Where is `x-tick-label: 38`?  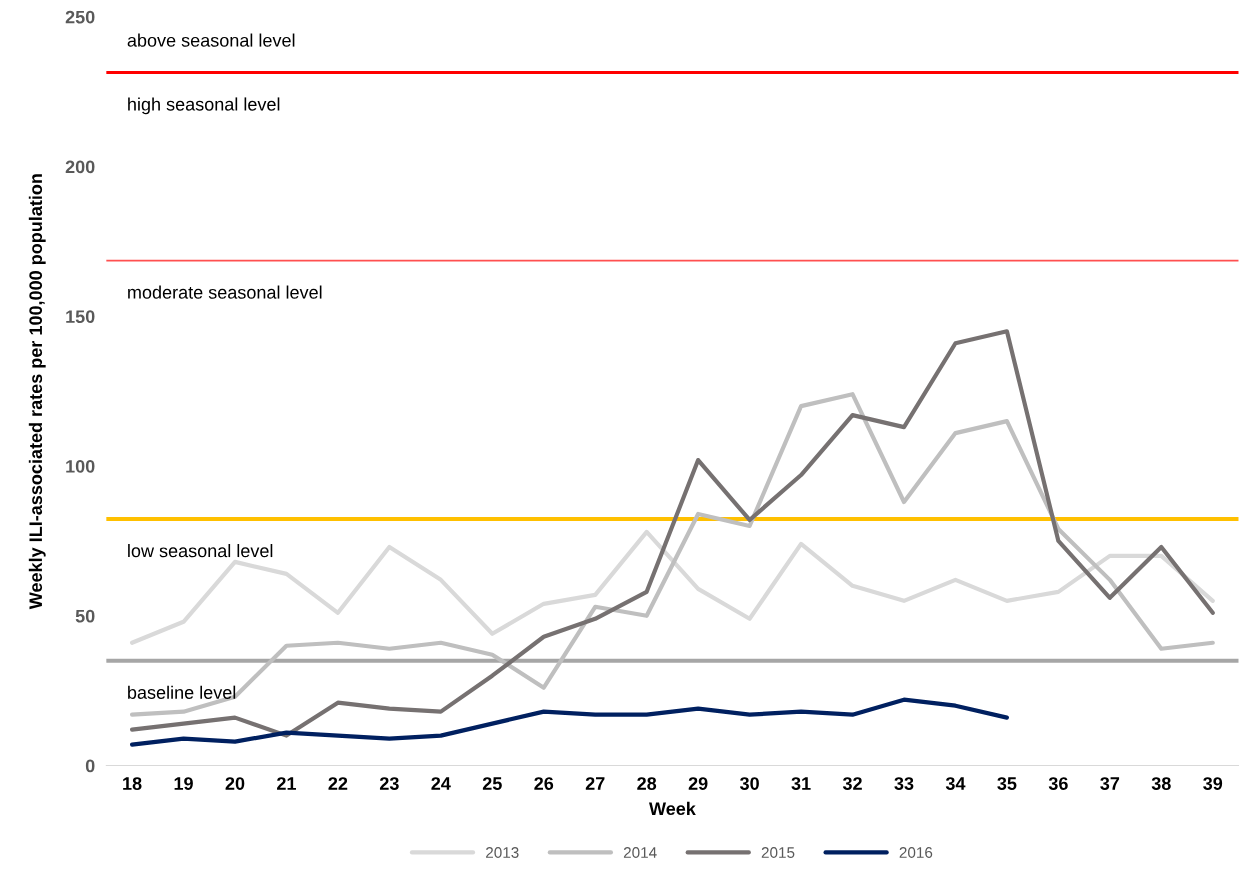
x-tick-label: 38 is located at coordinates (1161, 783).